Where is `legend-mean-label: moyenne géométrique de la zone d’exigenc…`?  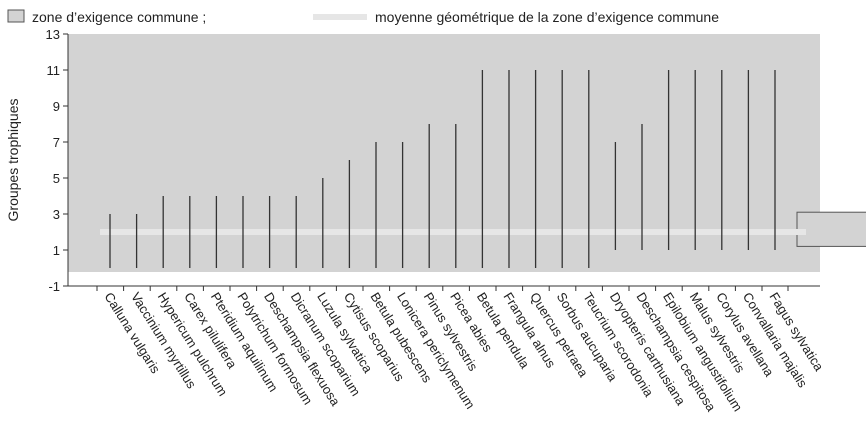
legend-mean-label: moyenne géométrique de la zone d’exigenc… is located at coordinates (547, 17).